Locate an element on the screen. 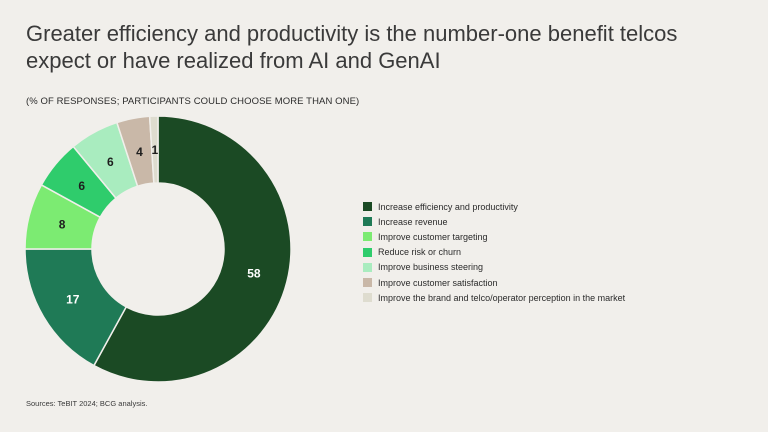 Image resolution: width=768 pixels, height=432 pixels. legend-label: Improve business steering is located at coordinates (431, 267).